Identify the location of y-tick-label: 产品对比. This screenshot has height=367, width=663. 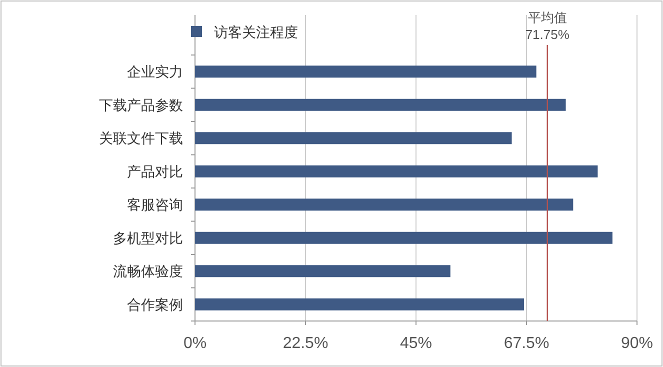
(155, 171).